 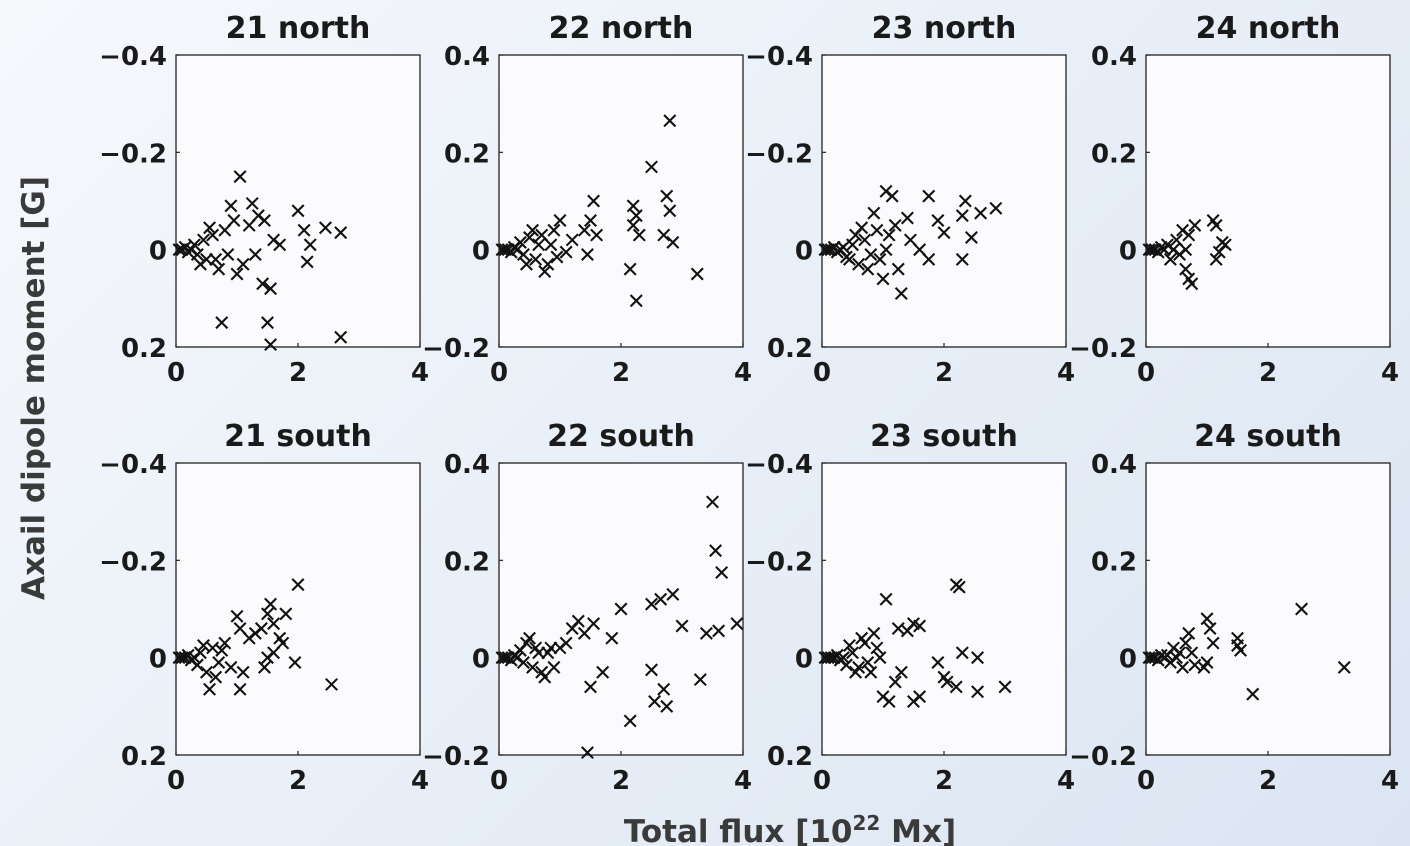 What do you see at coordinates (1390, 781) in the screenshot?
I see `x-tick-label: 4` at bounding box center [1390, 781].